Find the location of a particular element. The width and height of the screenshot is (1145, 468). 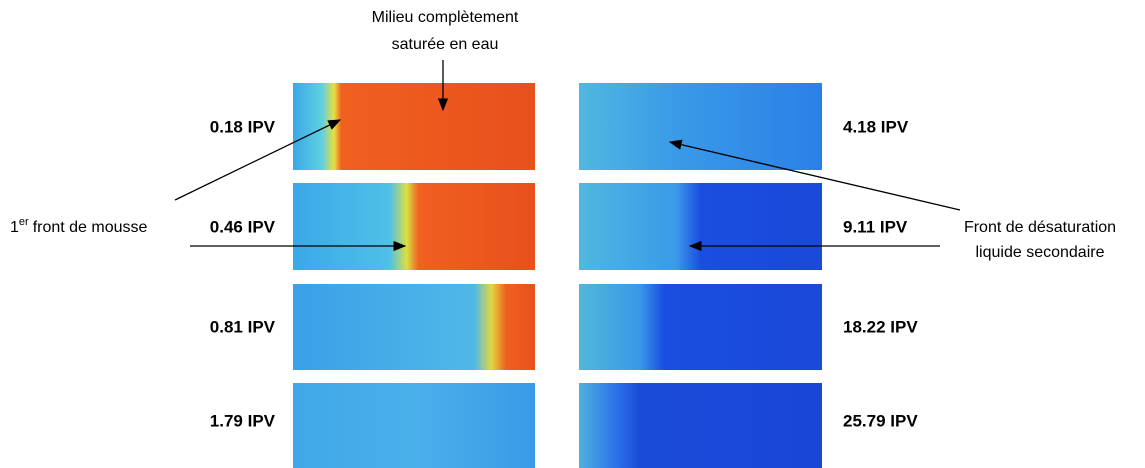

annotation-number: 1 is located at coordinates (14, 227).